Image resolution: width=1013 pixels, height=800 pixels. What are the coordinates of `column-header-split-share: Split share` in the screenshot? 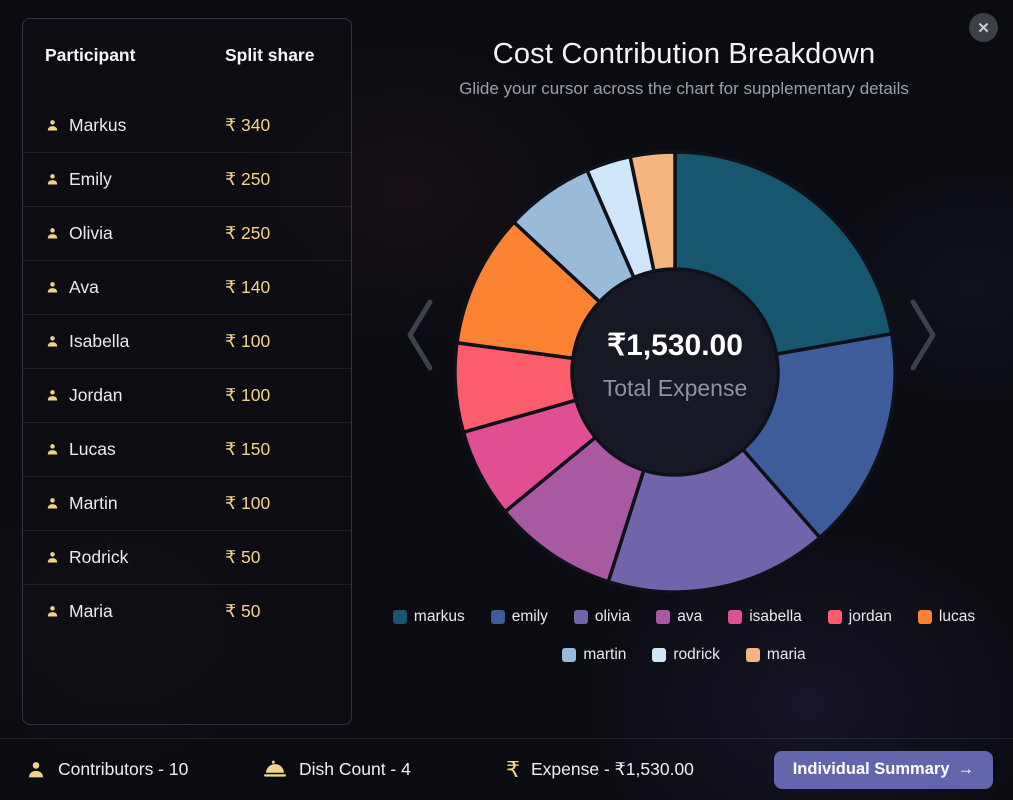 It's located at (270, 55).